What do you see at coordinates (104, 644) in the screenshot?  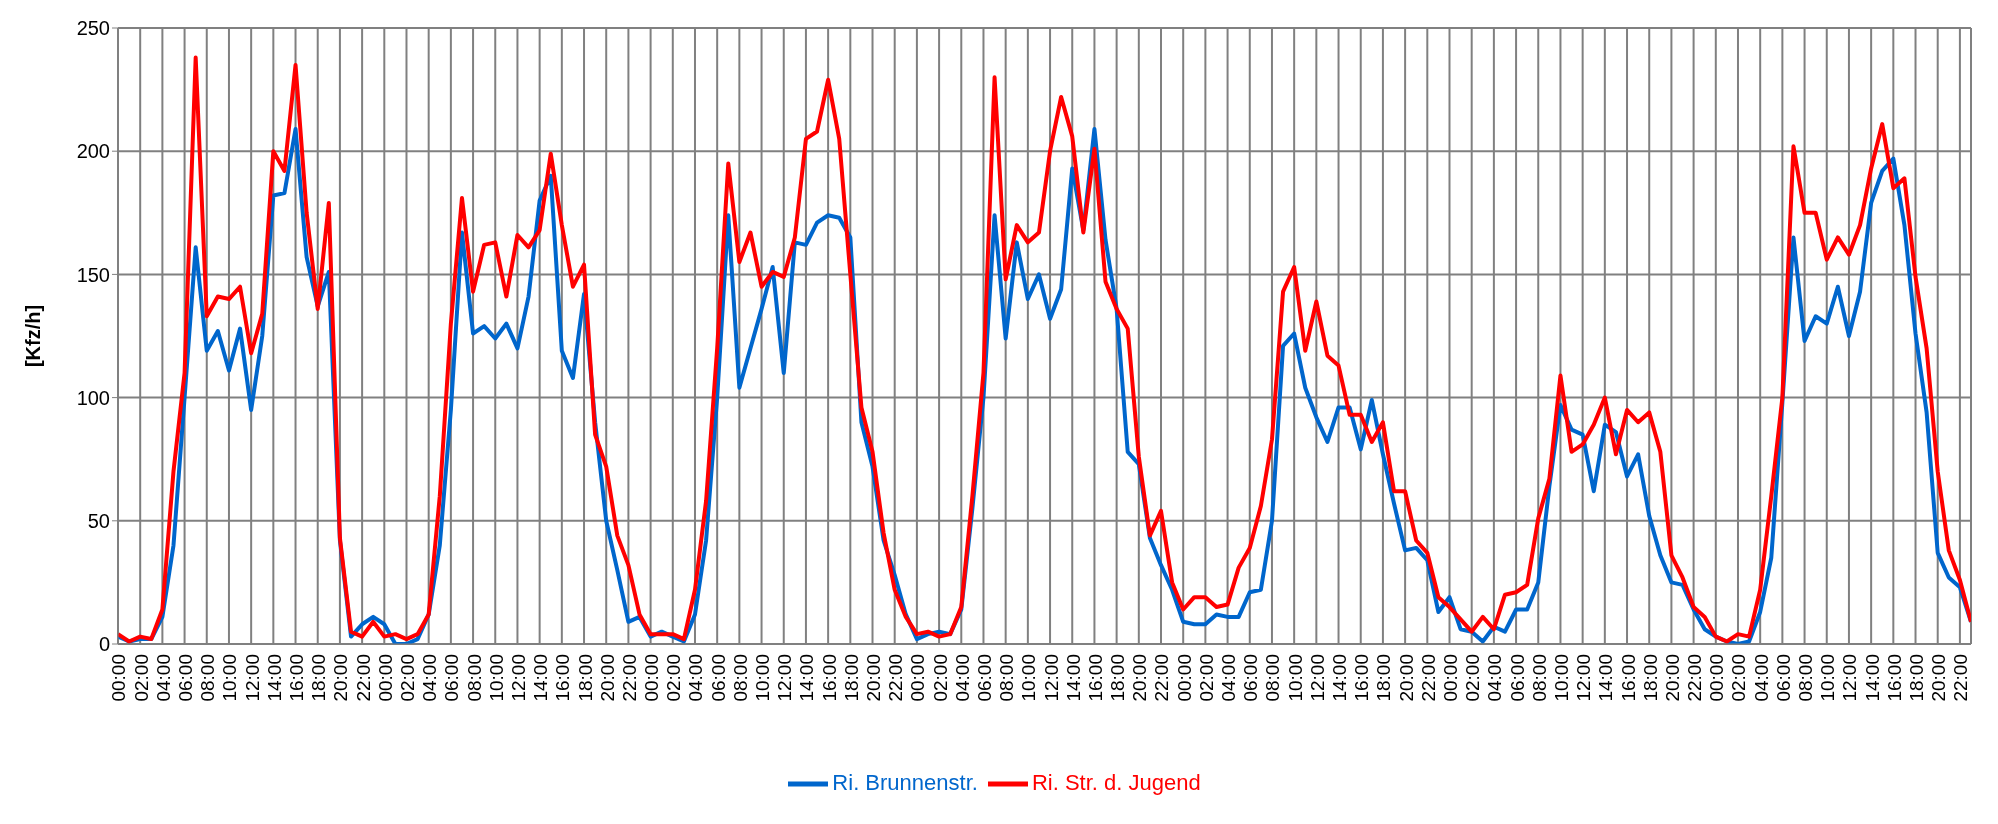 I see `y-tick-label: 0` at bounding box center [104, 644].